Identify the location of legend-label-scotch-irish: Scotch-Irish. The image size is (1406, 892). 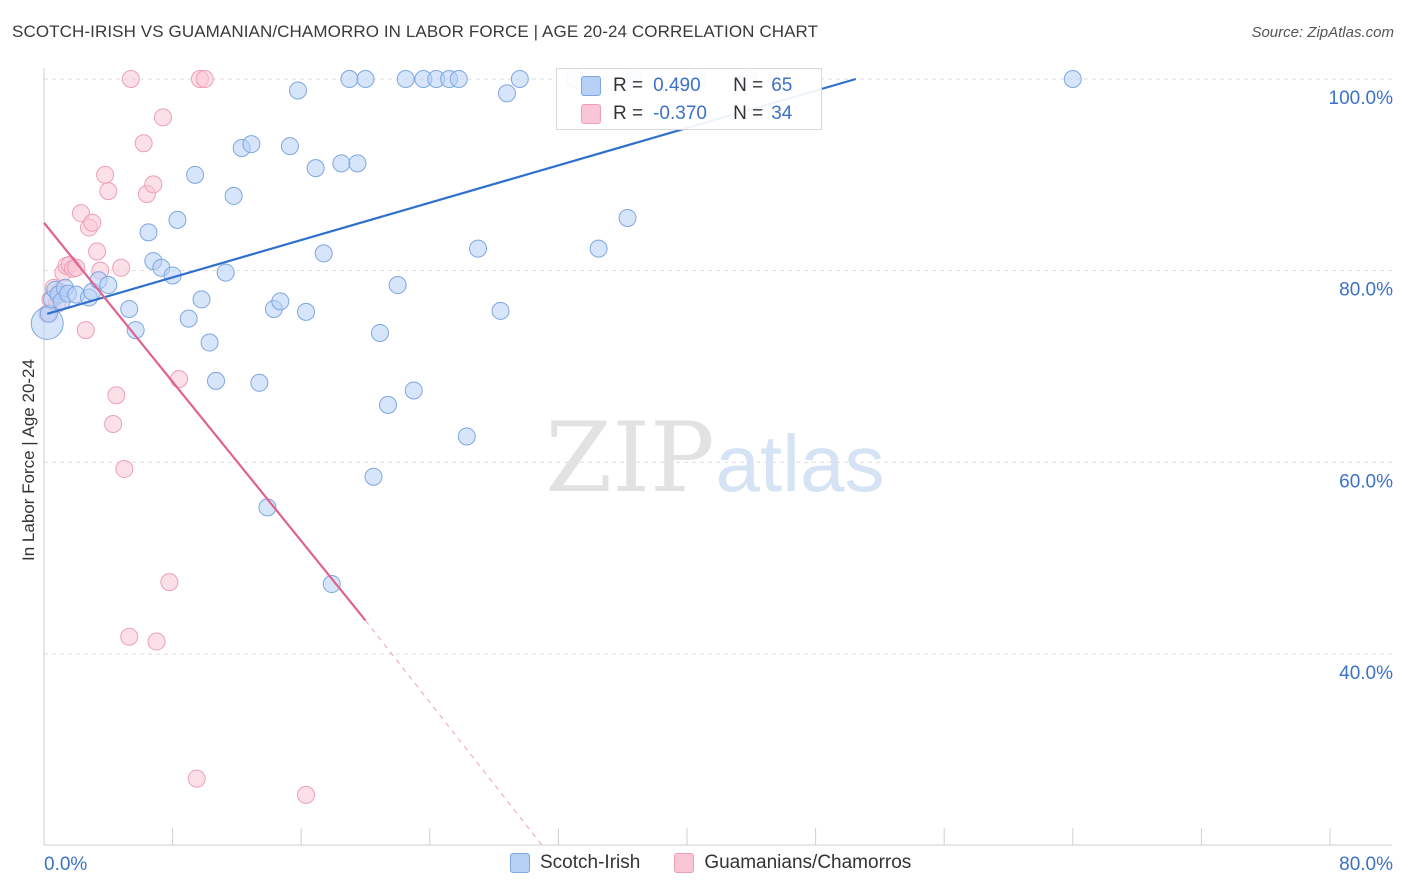
(590, 862).